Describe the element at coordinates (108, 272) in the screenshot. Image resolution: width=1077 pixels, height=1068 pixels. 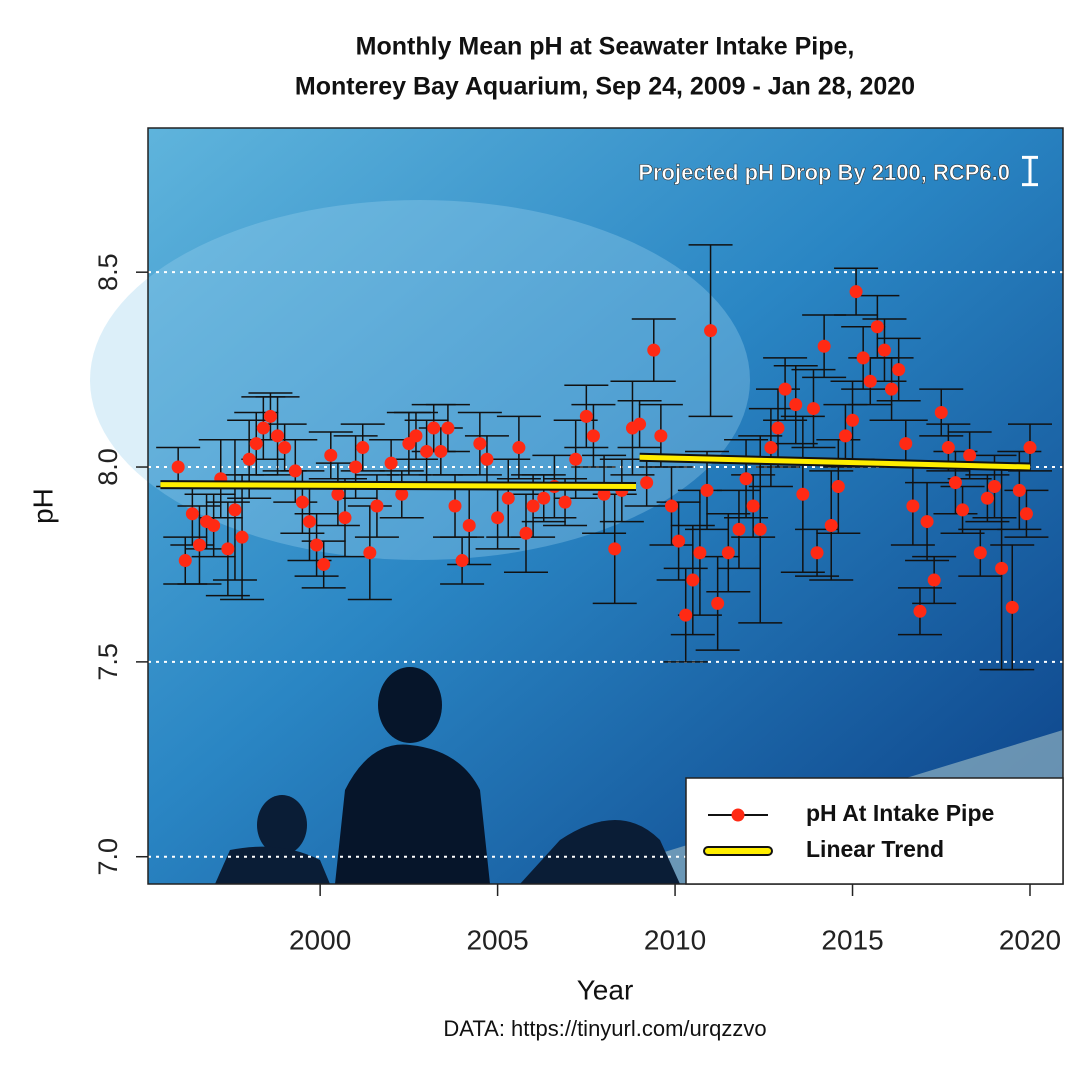
I see `y-tick-label: 8.5` at that location.